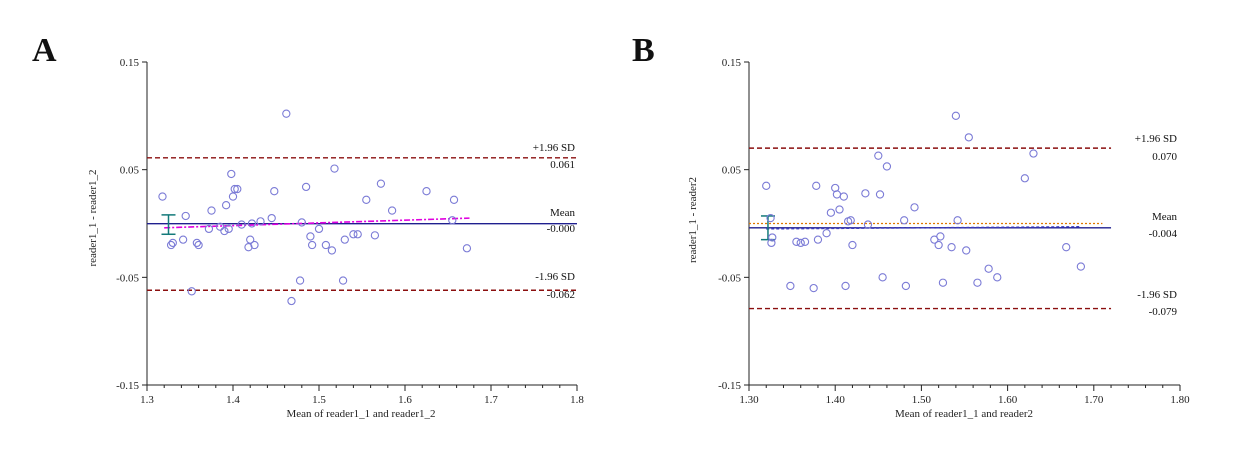 This screenshot has height=472, width=1245. I want to click on upper-loa-value: 0.070, so click(1164, 157).